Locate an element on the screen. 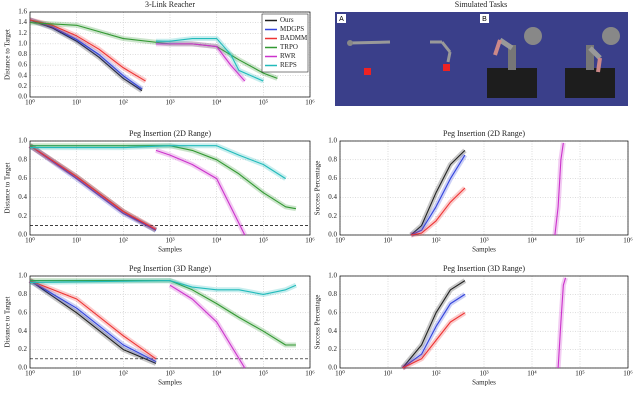 The height and width of the screenshot is (404, 640). sim-panel: Simulated Tasks A B is located at coordinates (481, 53).